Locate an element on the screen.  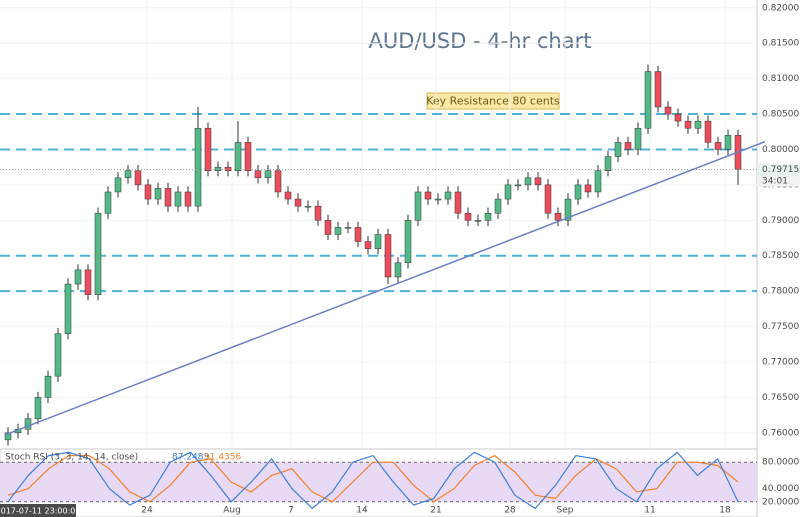
stoch-tick-label: 20.0000 is located at coordinates (780, 502).